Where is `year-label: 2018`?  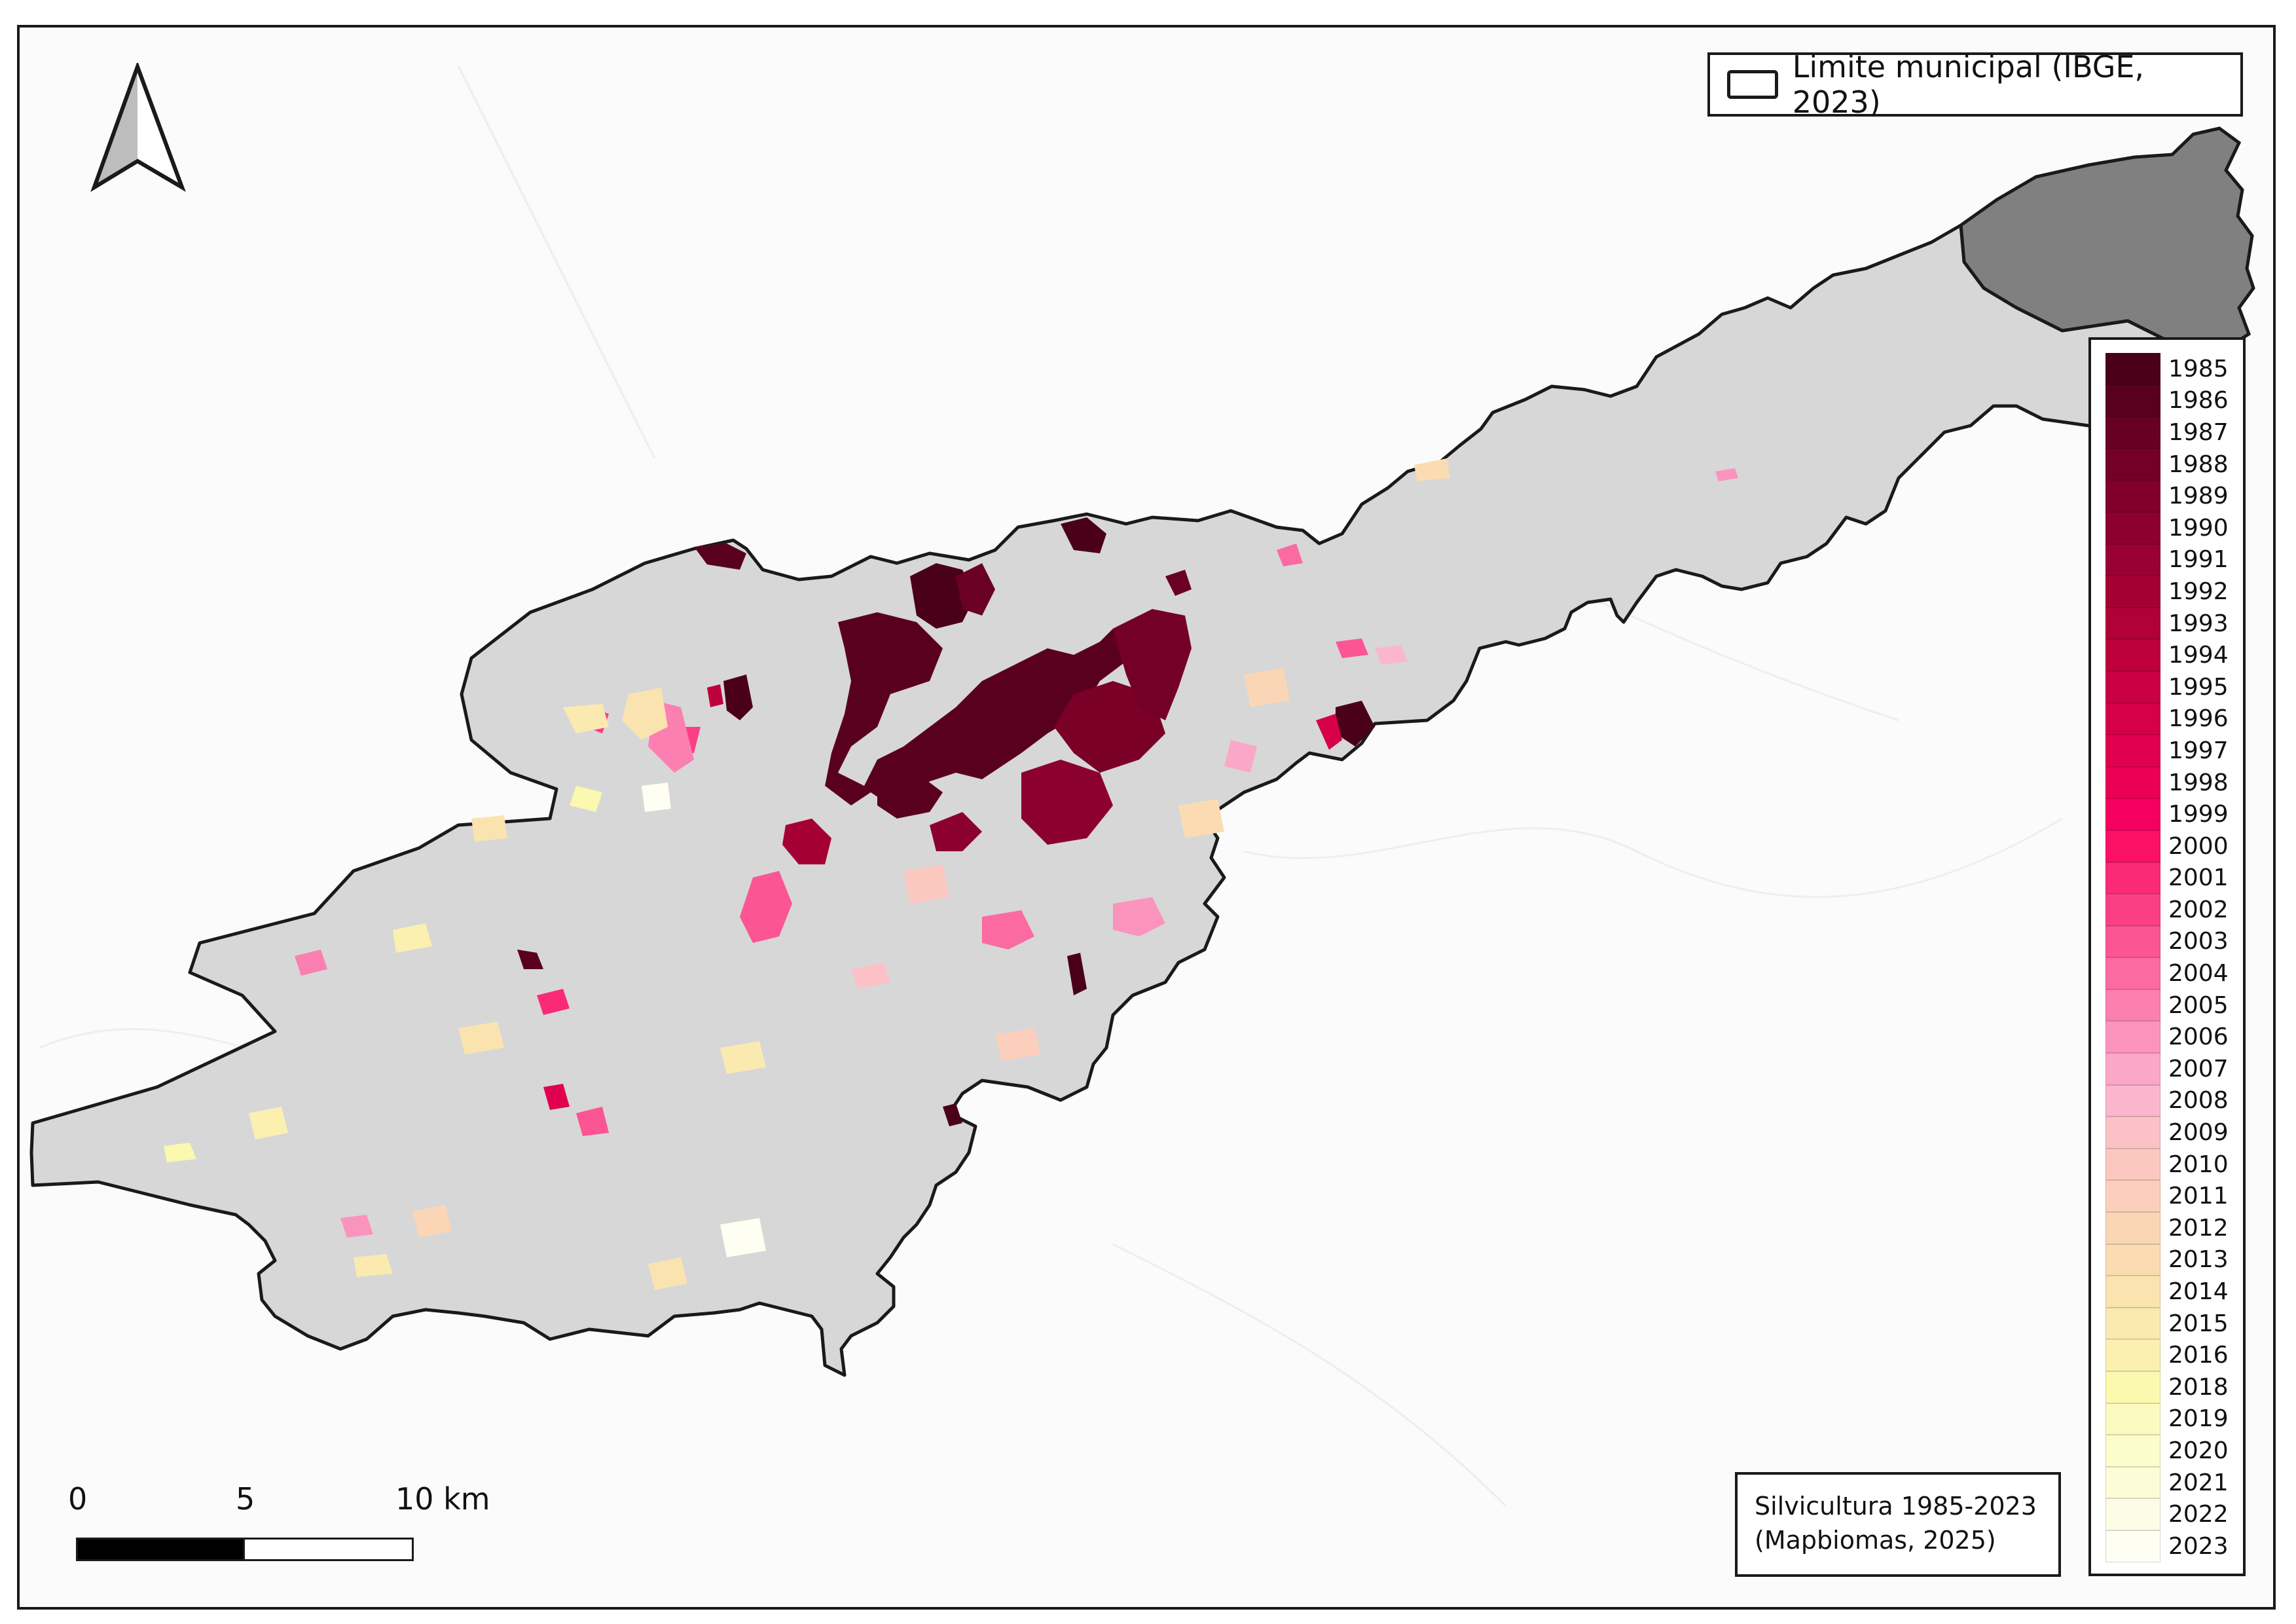
year-label: 2018 is located at coordinates (2198, 1387).